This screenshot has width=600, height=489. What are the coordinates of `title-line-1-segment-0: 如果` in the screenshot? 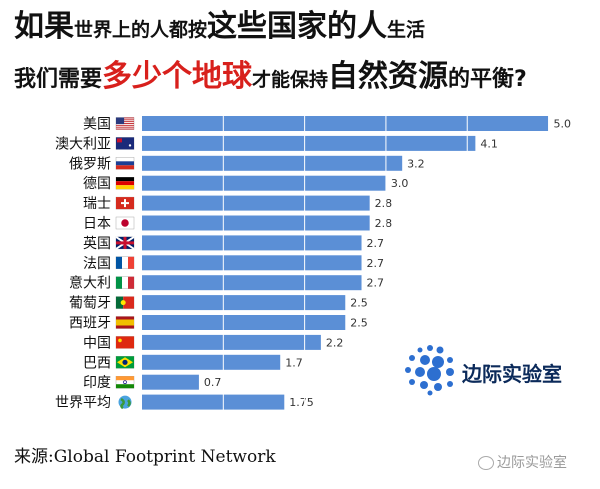 It's located at (44, 26).